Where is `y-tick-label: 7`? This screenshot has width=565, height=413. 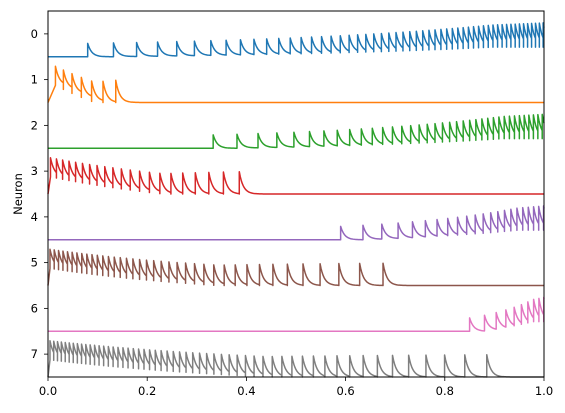
y-tick-label: 7 is located at coordinates (34, 354).